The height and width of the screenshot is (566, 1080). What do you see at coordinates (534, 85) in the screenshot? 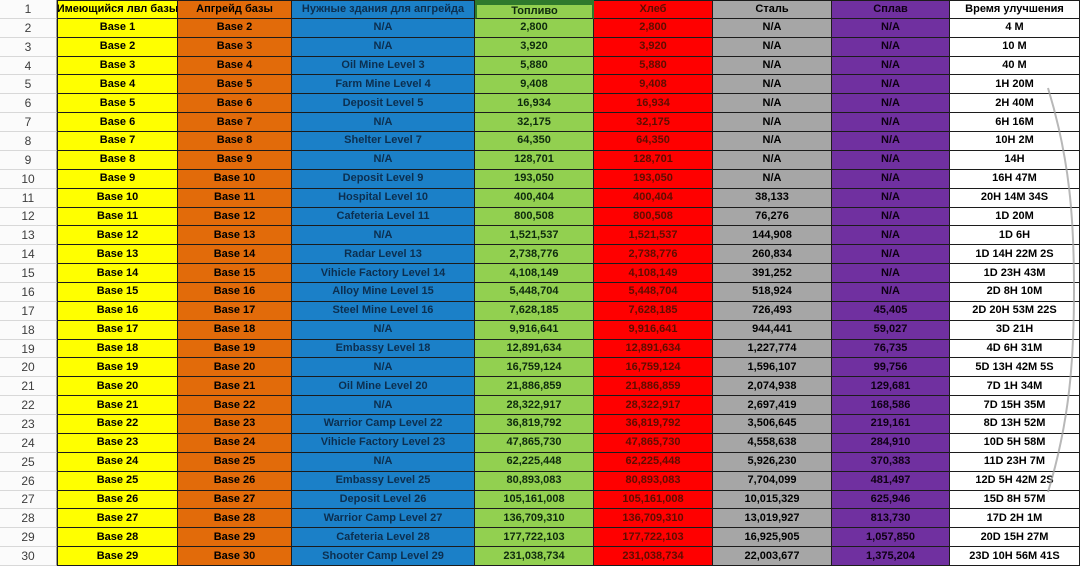
I see `fuel-cost-cell: 9,408` at bounding box center [534, 85].